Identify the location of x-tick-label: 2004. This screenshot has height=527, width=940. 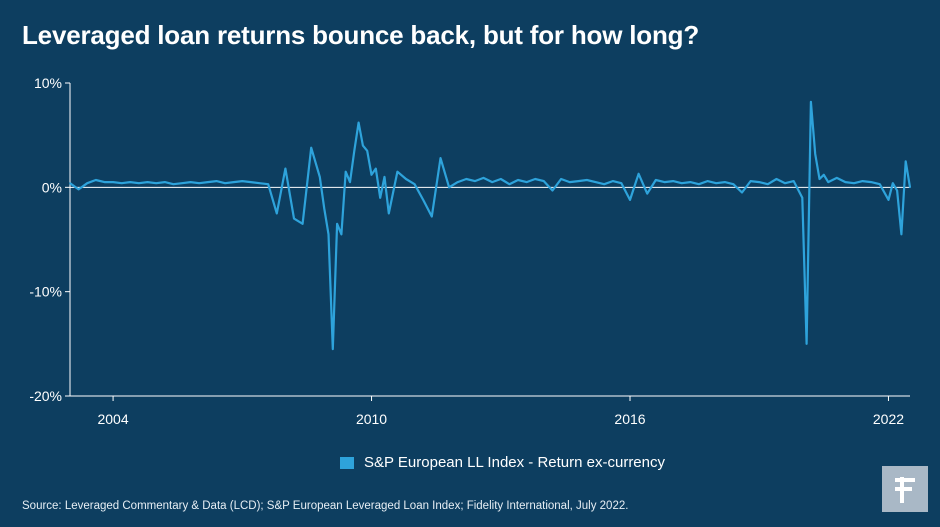
(112, 419).